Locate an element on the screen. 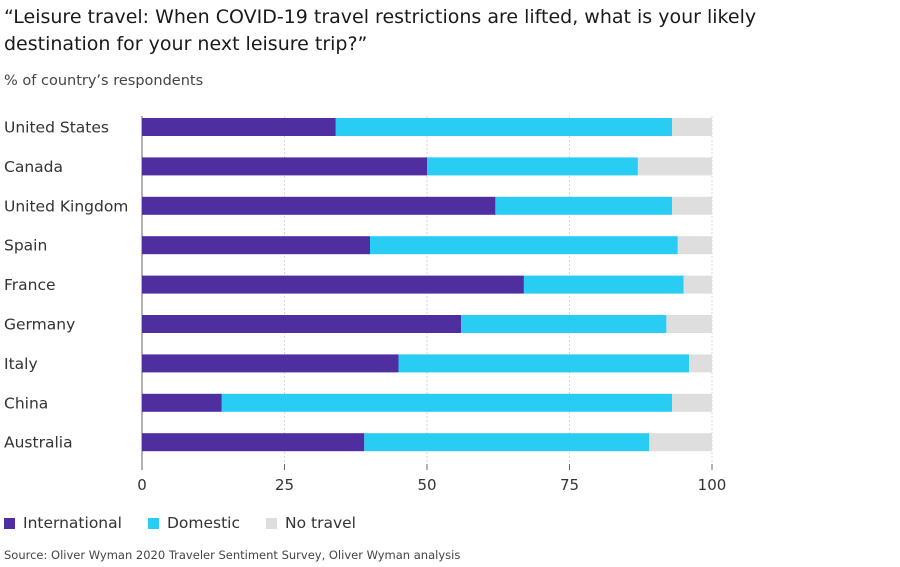 This screenshot has height=567, width=900. legend-item-international: International is located at coordinates (63, 523).